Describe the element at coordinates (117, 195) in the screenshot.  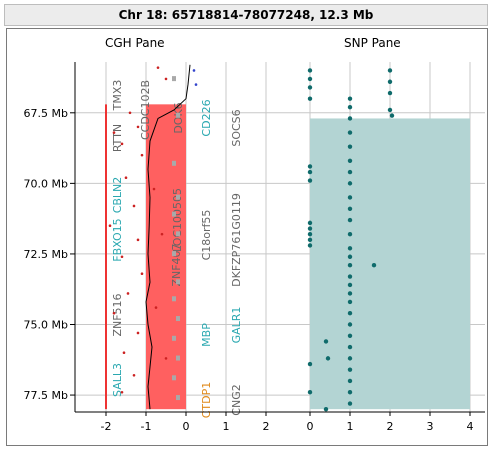
I see `gene-label: CBLN2` at that location.